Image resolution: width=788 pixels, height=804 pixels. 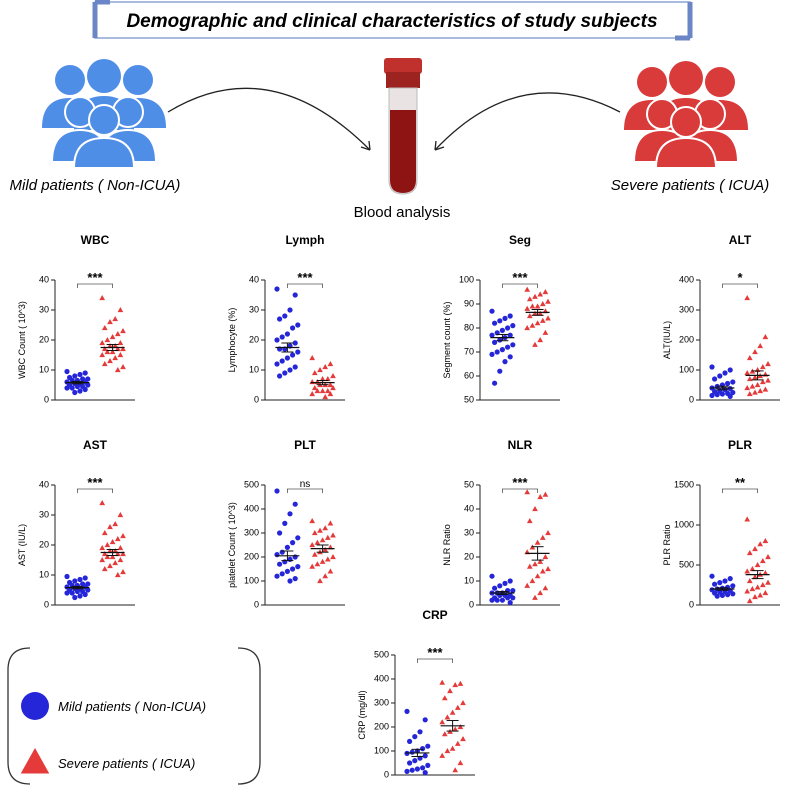 What do you see at coordinates (690, 185) in the screenshot?
I see `severe-label: Severe patients ( ICUA)` at bounding box center [690, 185].